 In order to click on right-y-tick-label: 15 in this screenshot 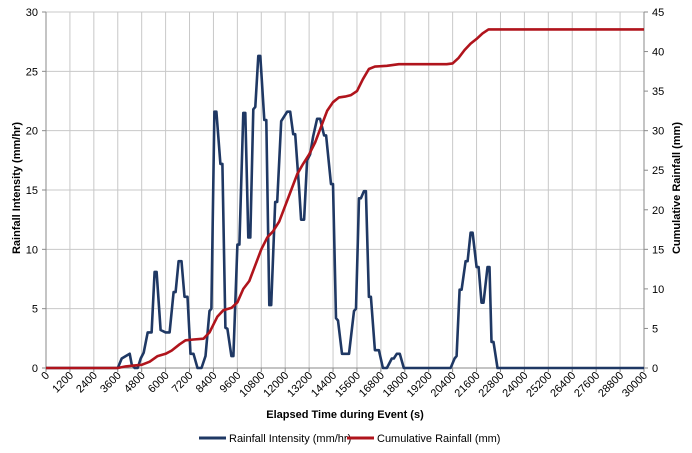, I will do `click(658, 250)`.